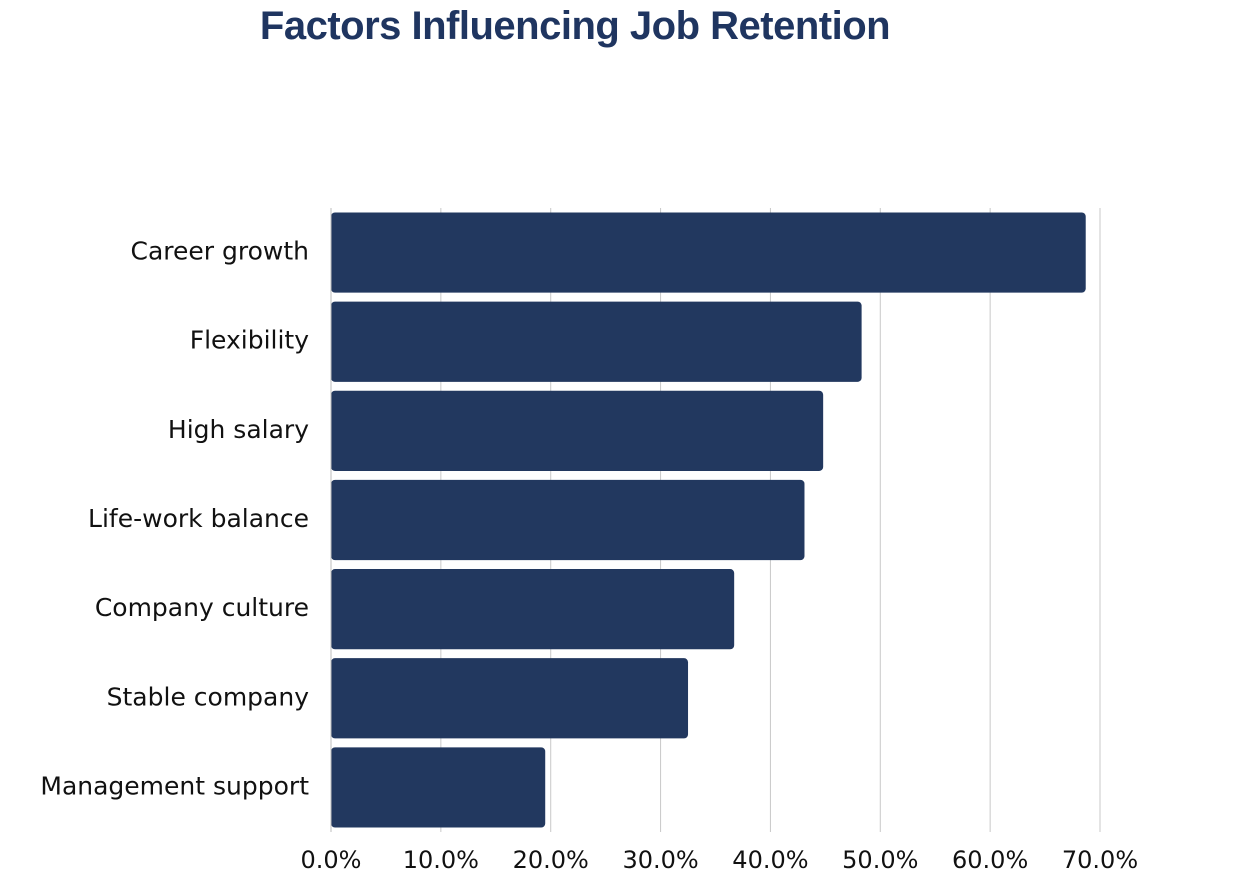 This screenshot has height=882, width=1234. What do you see at coordinates (174, 785) in the screenshot?
I see `category-label: Management support` at bounding box center [174, 785].